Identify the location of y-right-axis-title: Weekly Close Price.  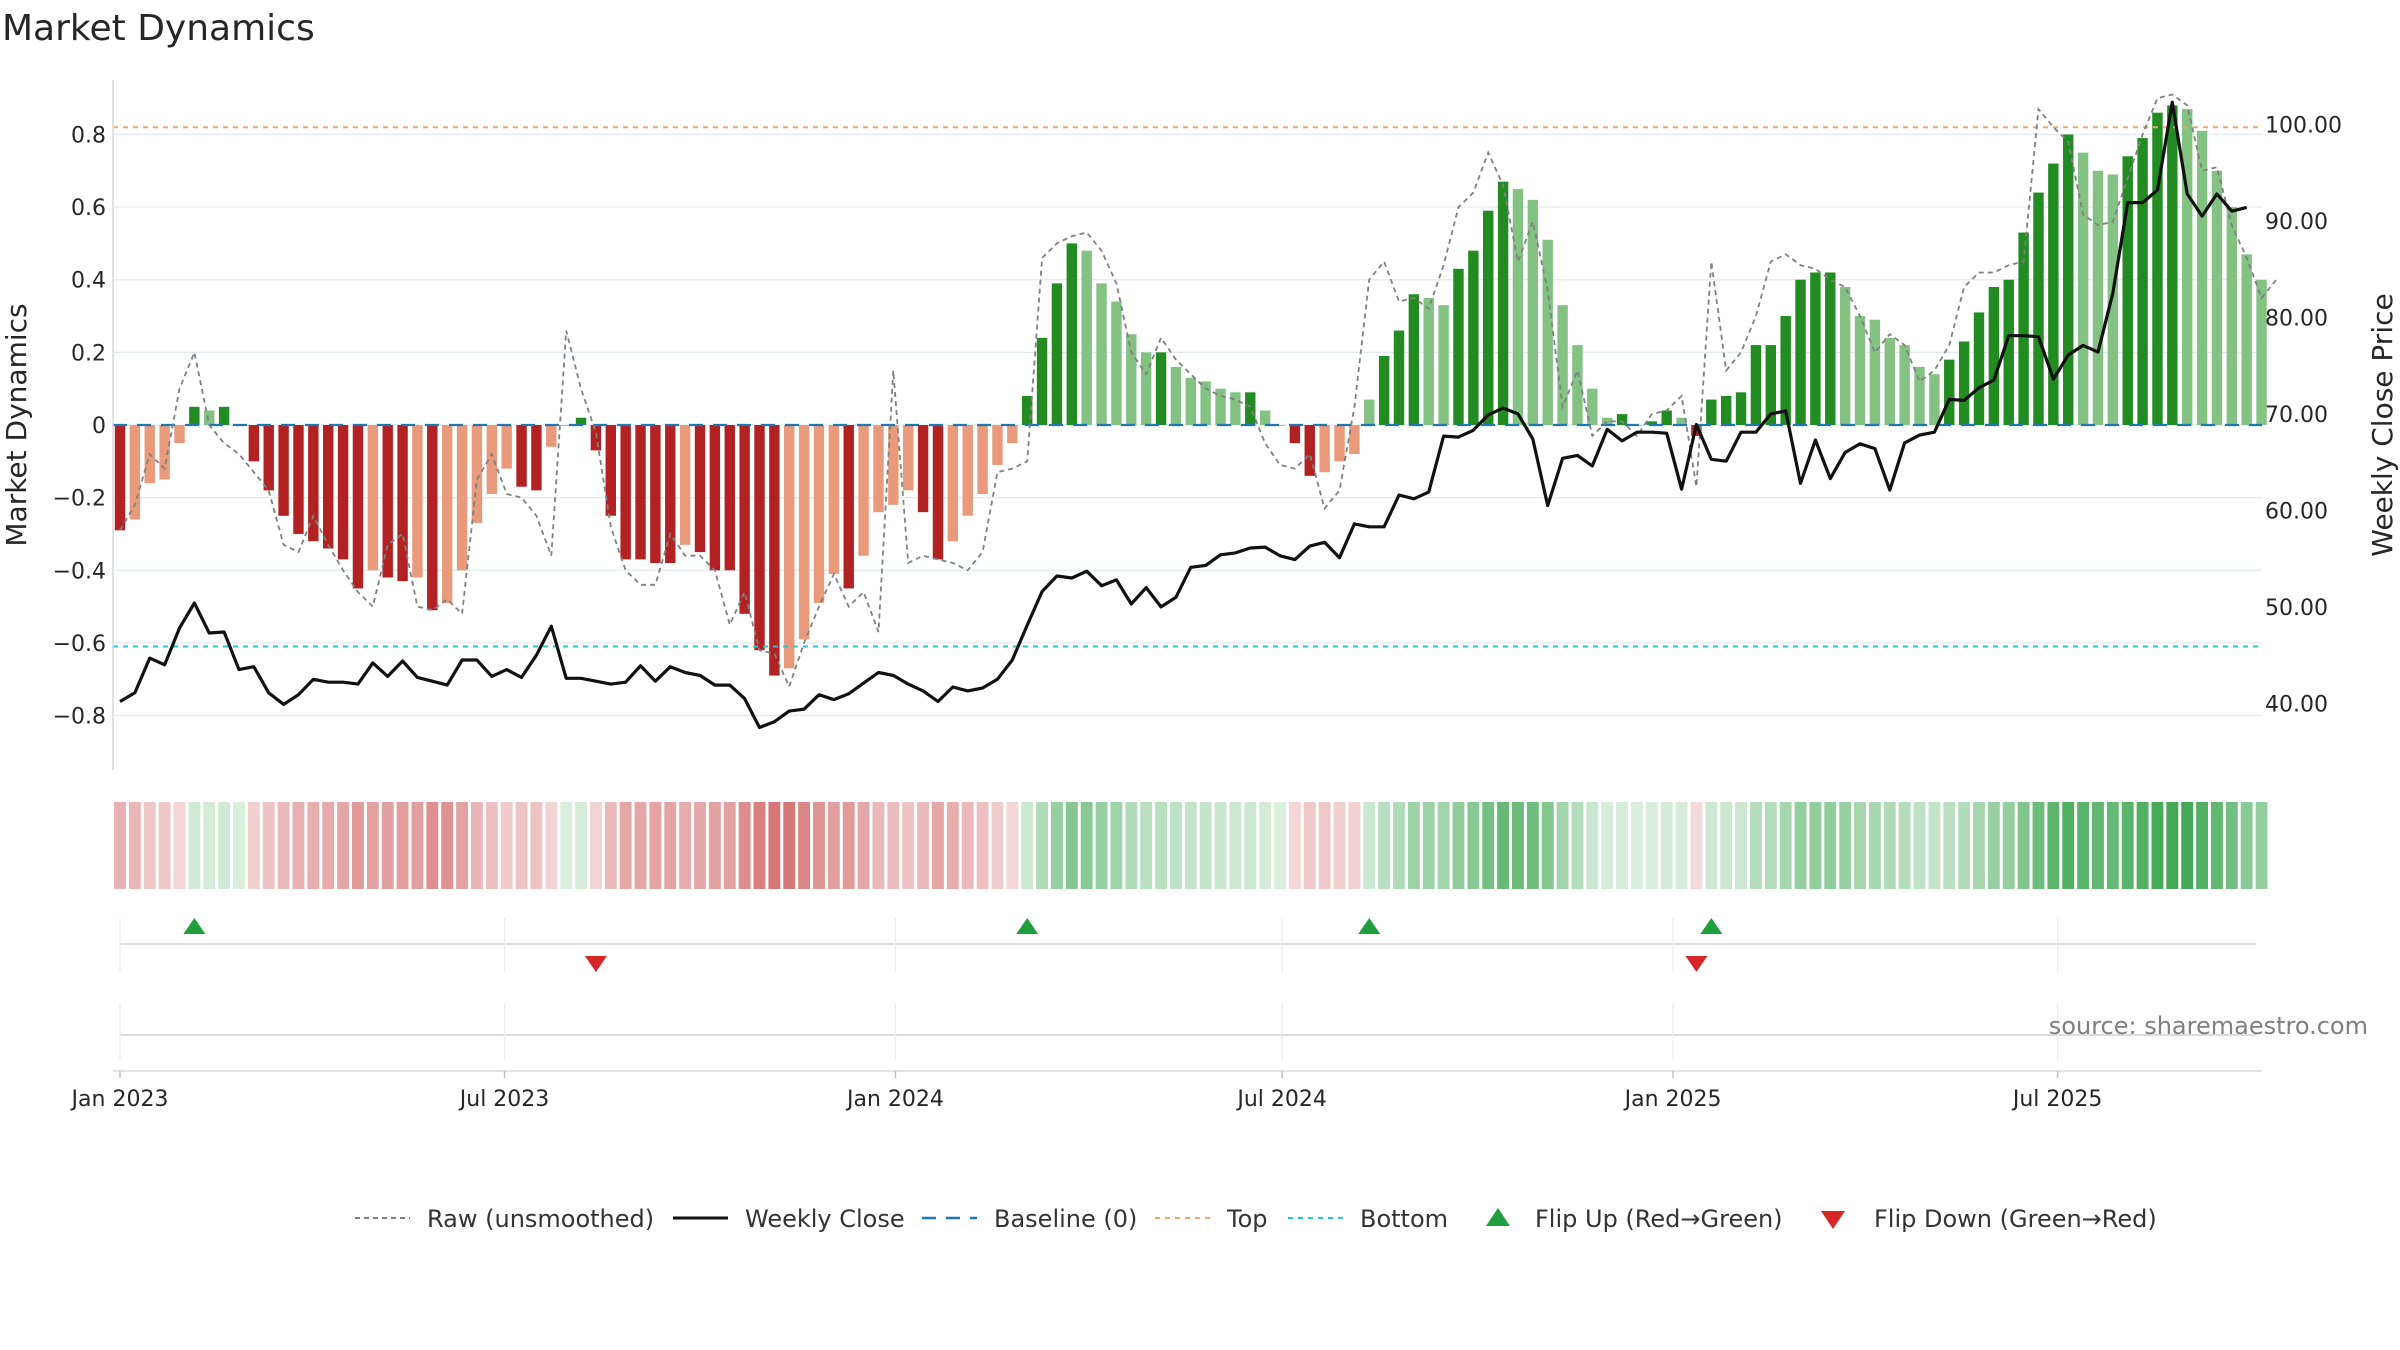
(2382, 424).